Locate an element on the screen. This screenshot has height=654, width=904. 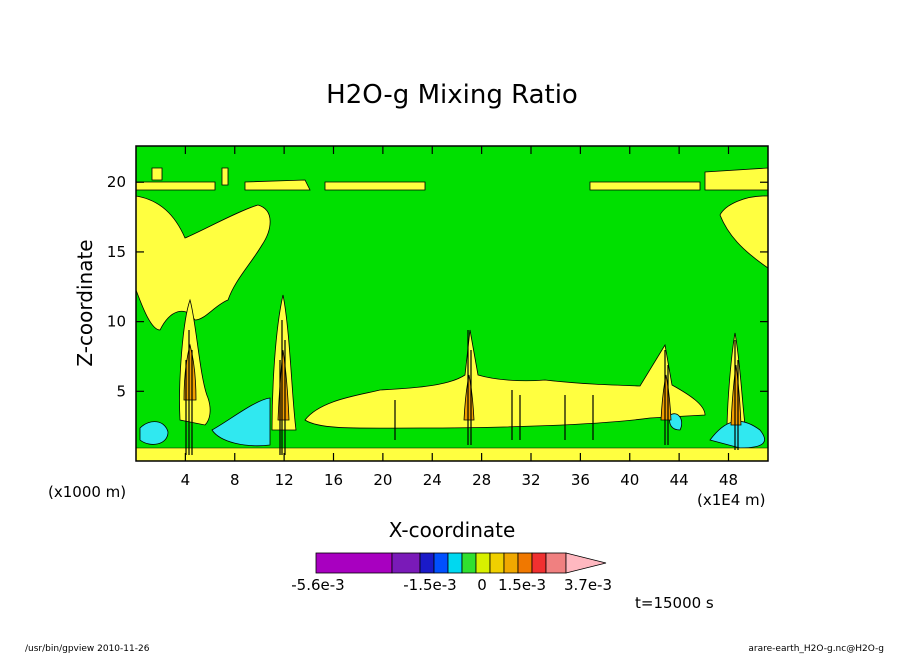
chart-title: H2O-g Mixing Ratio is located at coordinates (452, 95).